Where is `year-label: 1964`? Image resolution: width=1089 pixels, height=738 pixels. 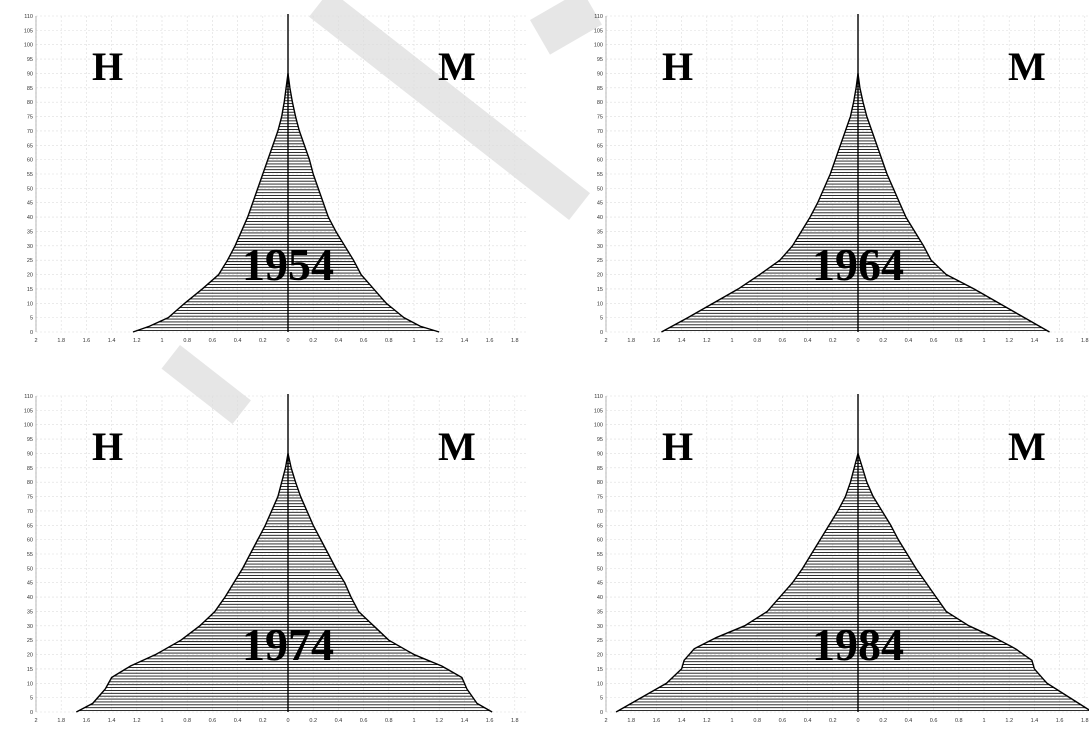 year-label: 1964 is located at coordinates (858, 264).